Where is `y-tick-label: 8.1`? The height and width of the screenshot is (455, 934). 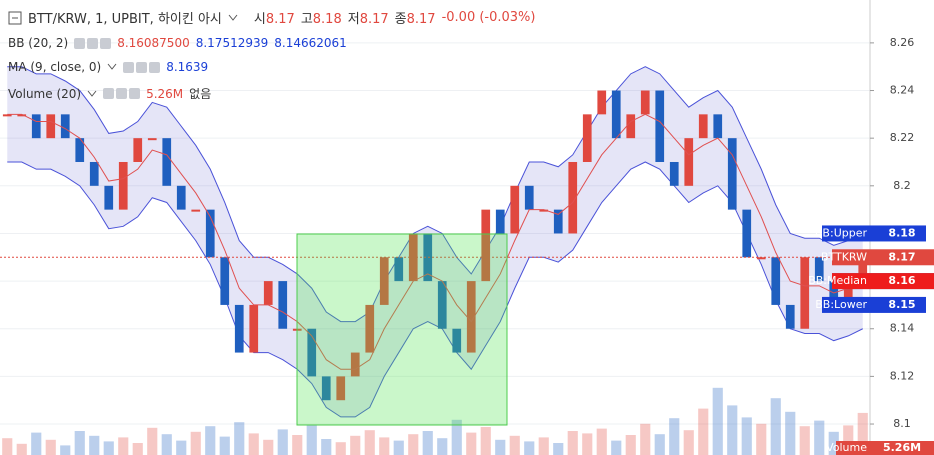
y-tick-label: 8.1 is located at coordinates (902, 423).